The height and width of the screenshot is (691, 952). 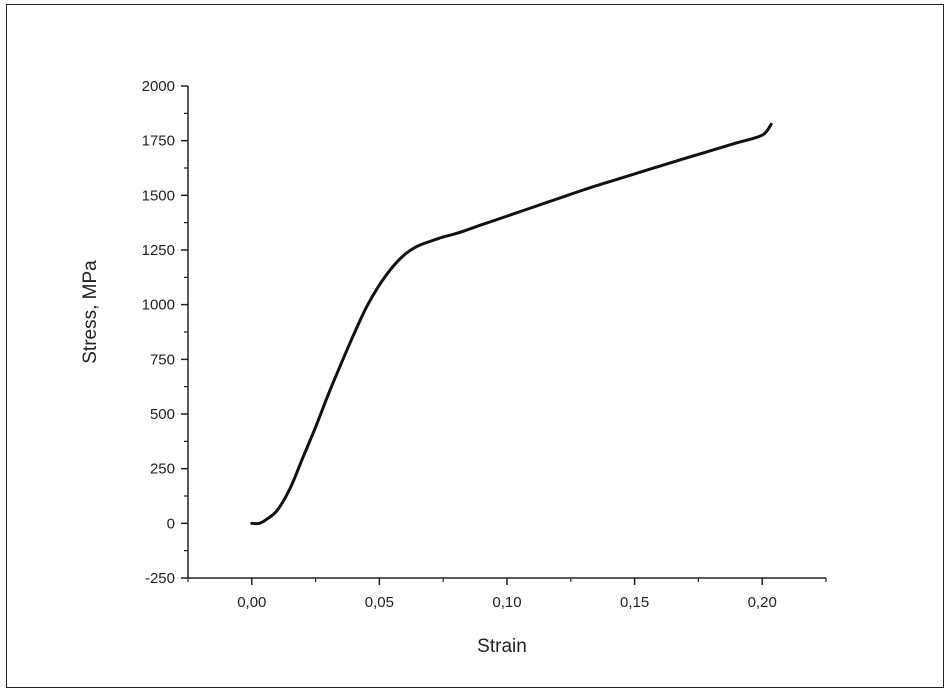 I want to click on x-tick-label: 0,15, so click(x=634, y=602).